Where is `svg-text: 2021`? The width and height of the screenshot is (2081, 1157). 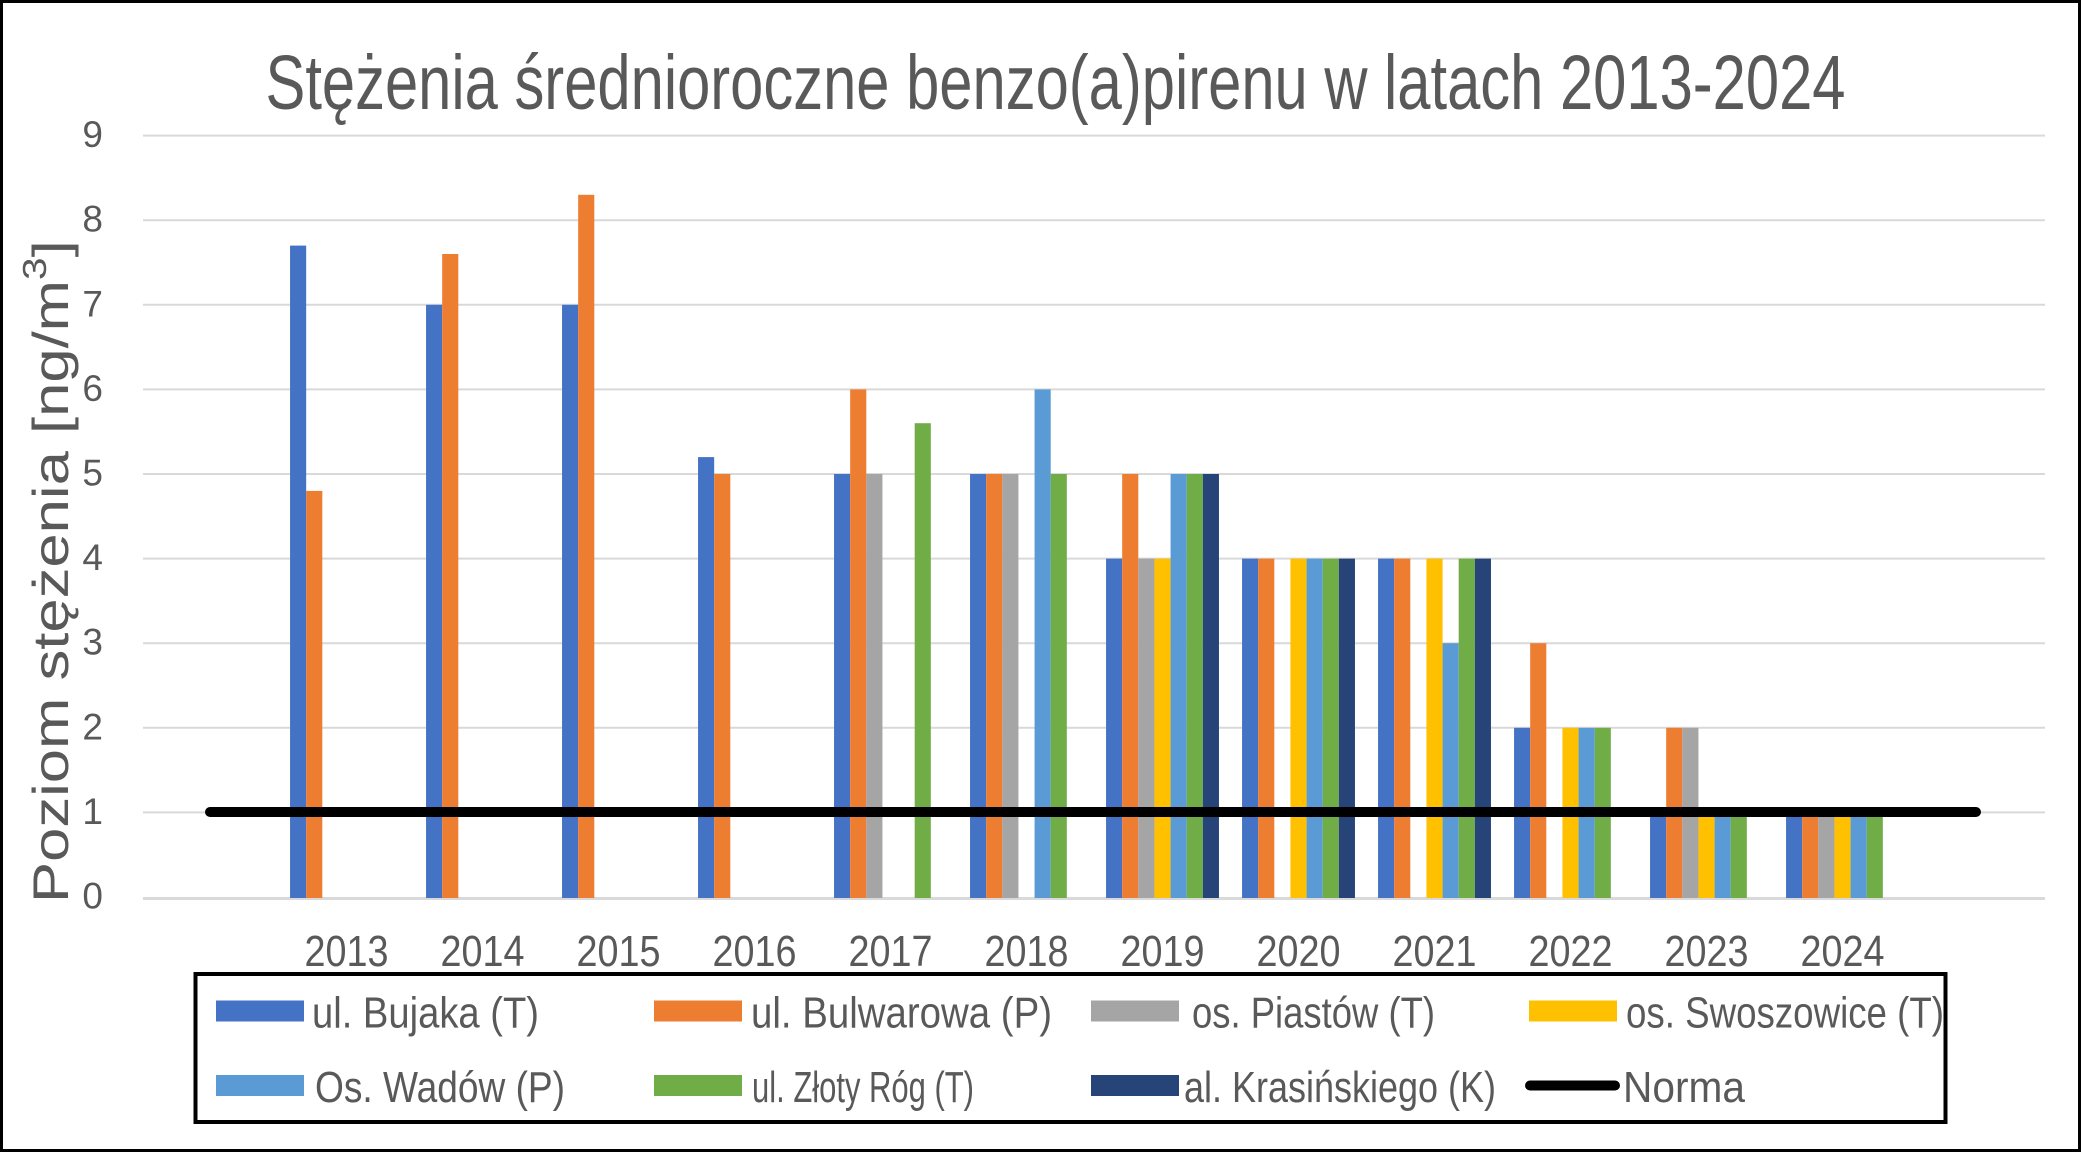
svg-text: 2021 is located at coordinates (1435, 951).